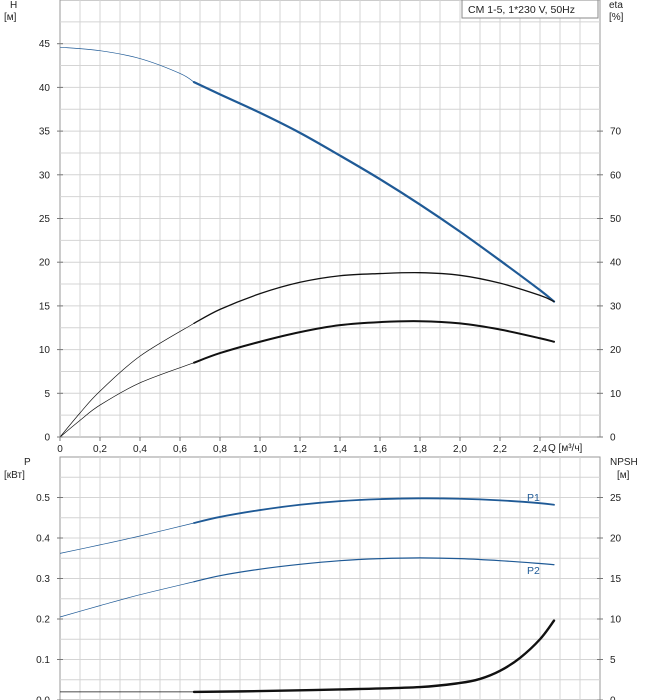 The height and width of the screenshot is (700, 658). I want to click on legend-frame, so click(530, 9).